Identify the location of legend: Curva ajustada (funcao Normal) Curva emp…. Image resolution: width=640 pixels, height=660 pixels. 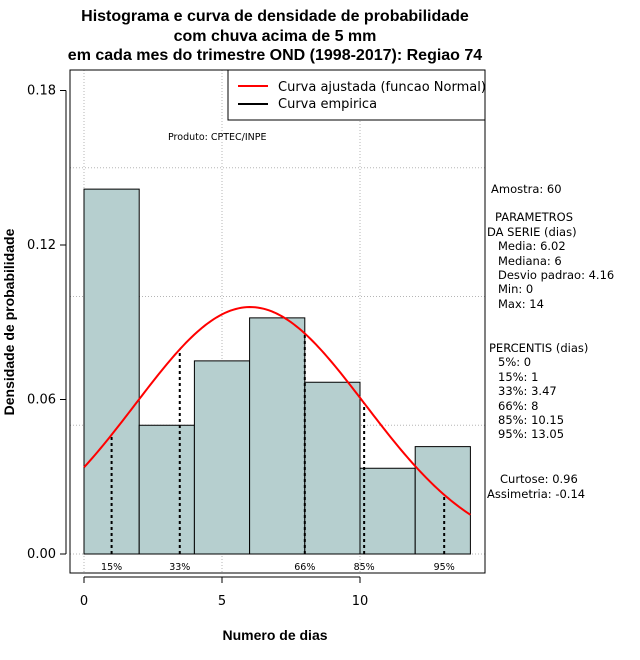
(356, 95).